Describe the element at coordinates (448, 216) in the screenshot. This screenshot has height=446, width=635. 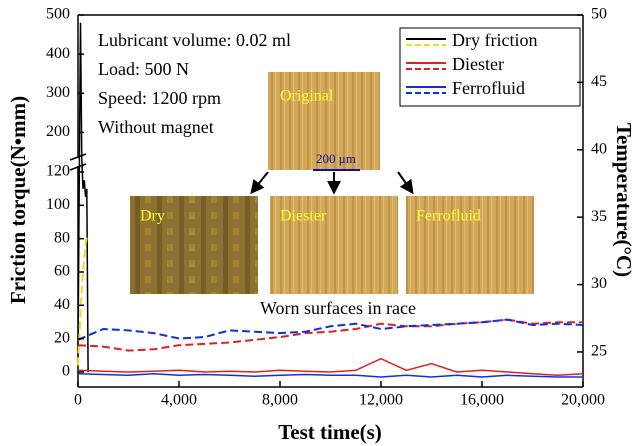
I see `inset-label: Ferrofluid` at that location.